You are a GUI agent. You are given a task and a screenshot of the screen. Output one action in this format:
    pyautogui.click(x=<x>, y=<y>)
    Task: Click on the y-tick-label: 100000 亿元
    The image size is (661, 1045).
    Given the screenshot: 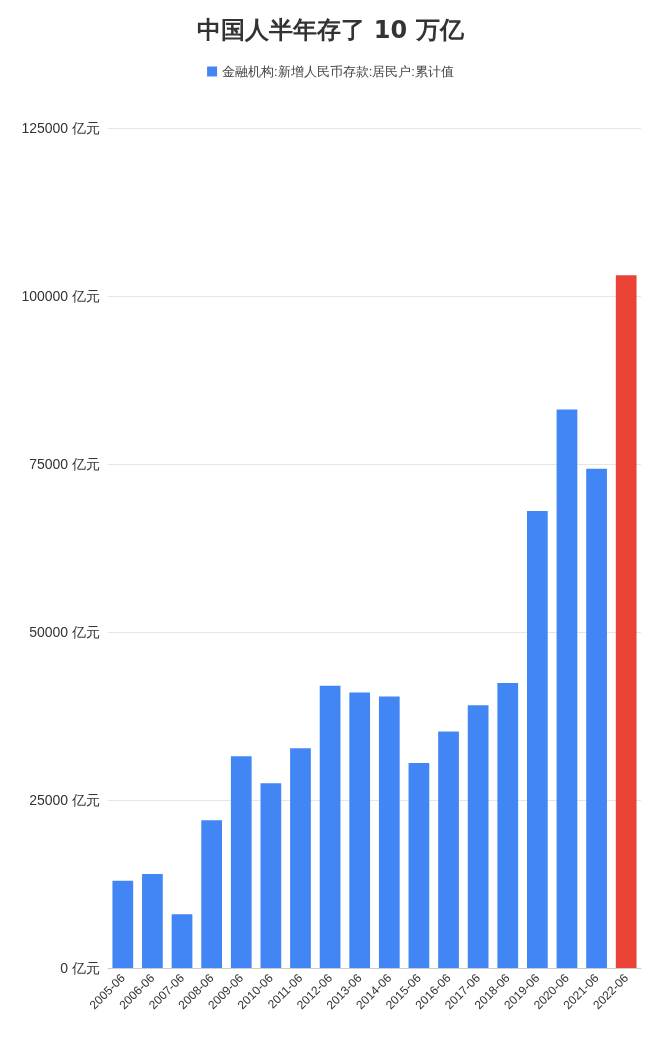 What is the action you would take?
    pyautogui.click(x=60, y=296)
    